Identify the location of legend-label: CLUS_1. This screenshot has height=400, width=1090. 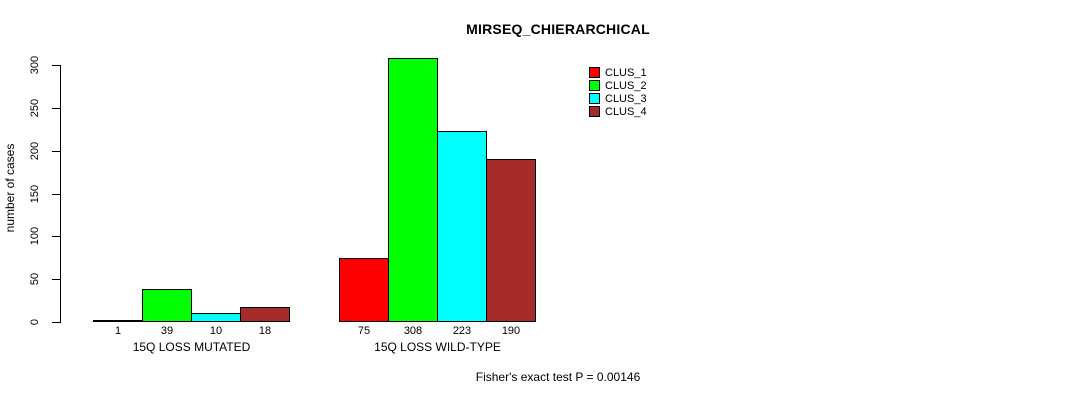
(626, 72).